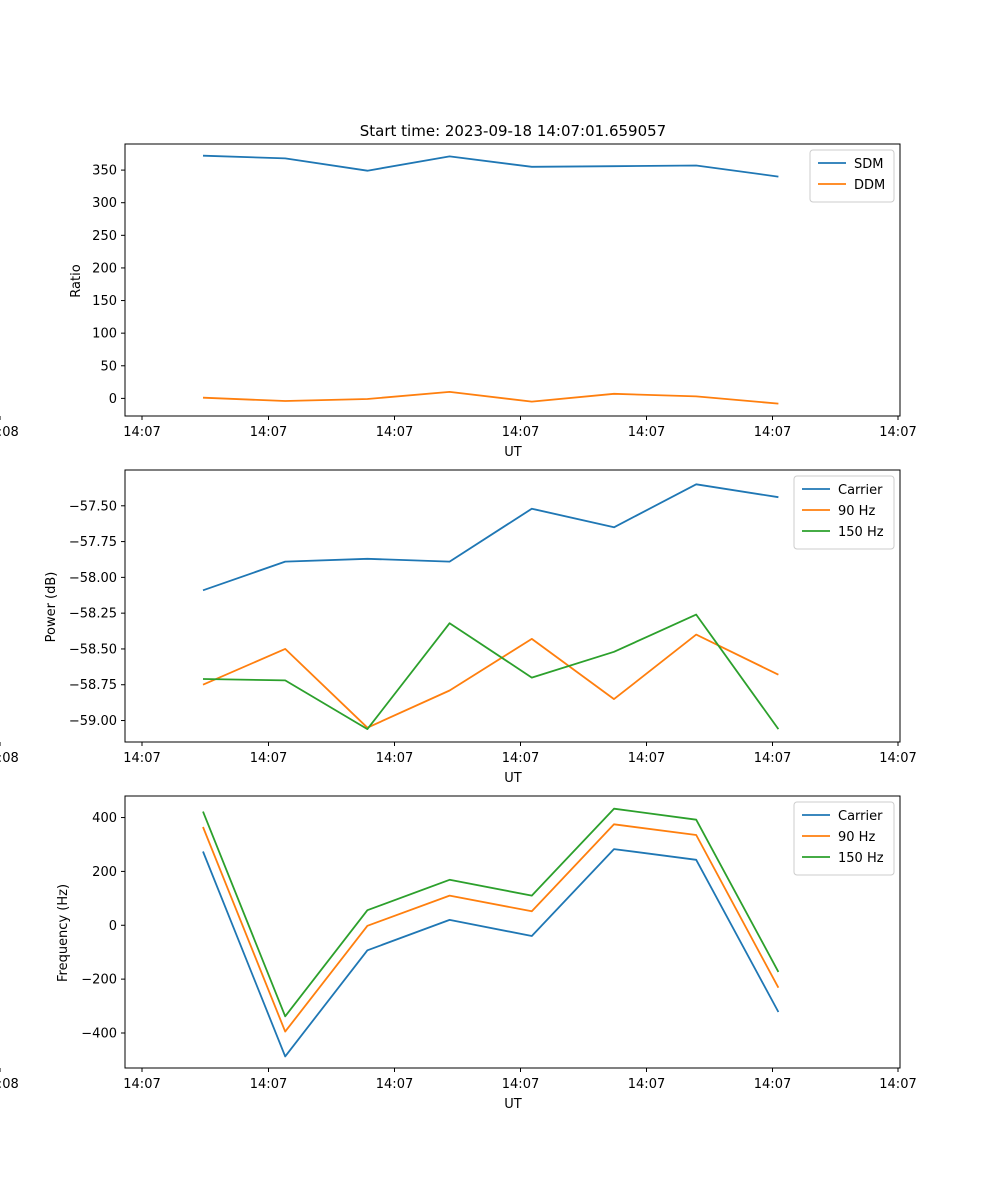  Describe the element at coordinates (104, 818) in the screenshot. I see `y-tick-label: 400` at that location.